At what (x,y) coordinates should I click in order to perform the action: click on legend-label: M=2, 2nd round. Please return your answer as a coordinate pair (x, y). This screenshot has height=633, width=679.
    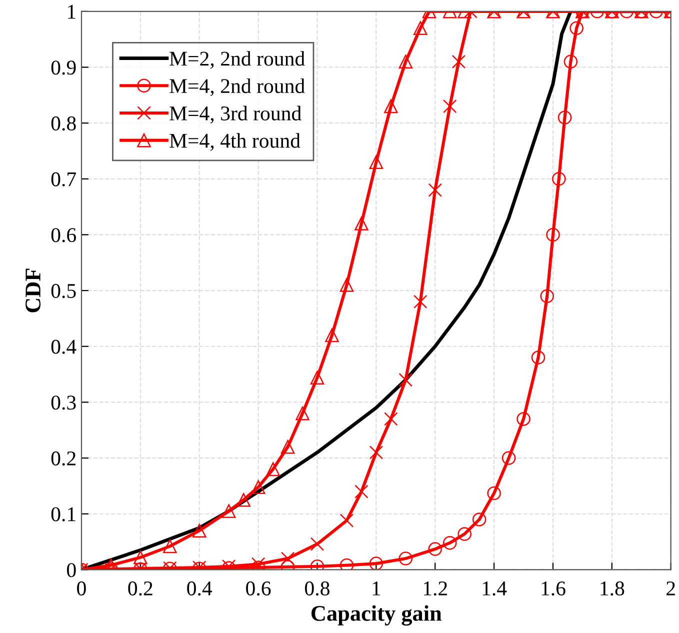
    Looking at the image, I should click on (237, 60).